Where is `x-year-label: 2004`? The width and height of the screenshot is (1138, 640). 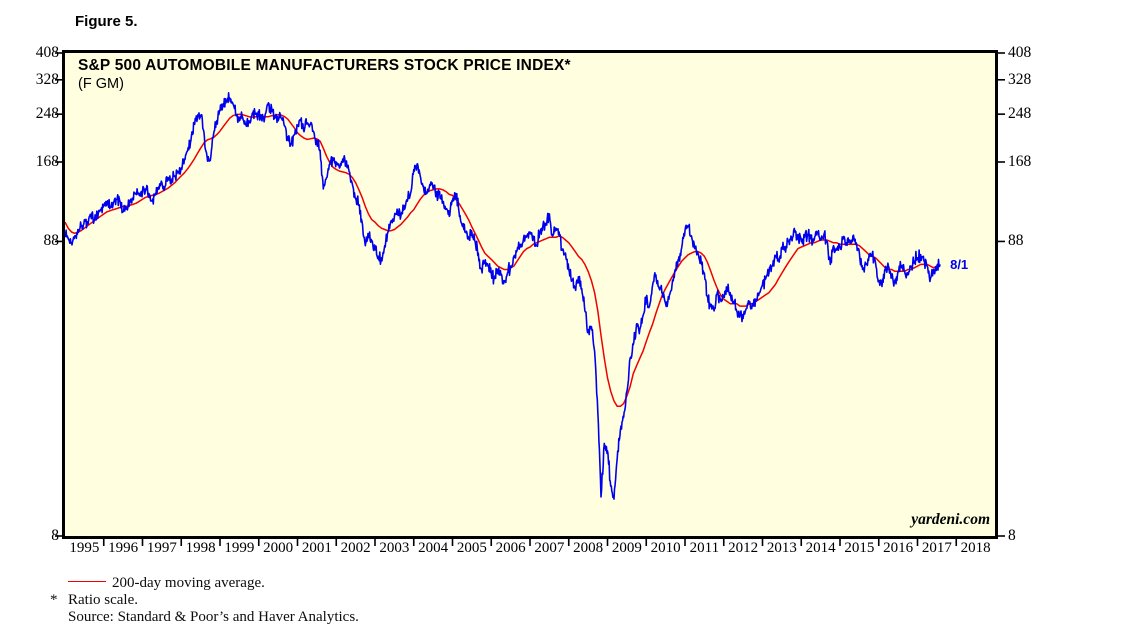
x-year-label: 2004 is located at coordinates (433, 548).